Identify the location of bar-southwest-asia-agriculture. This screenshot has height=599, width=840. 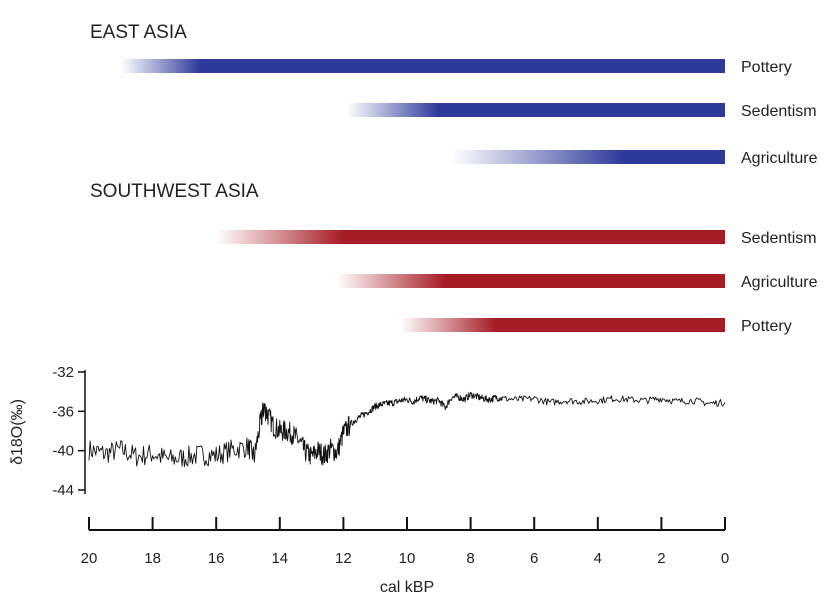
(531, 281).